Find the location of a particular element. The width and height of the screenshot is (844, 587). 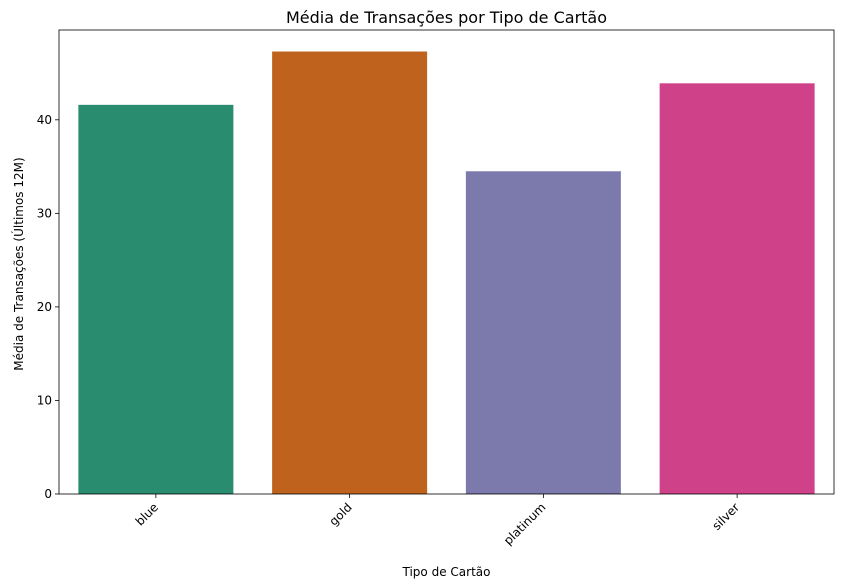

x-tick-label-blue: blue is located at coordinates (147, 514).